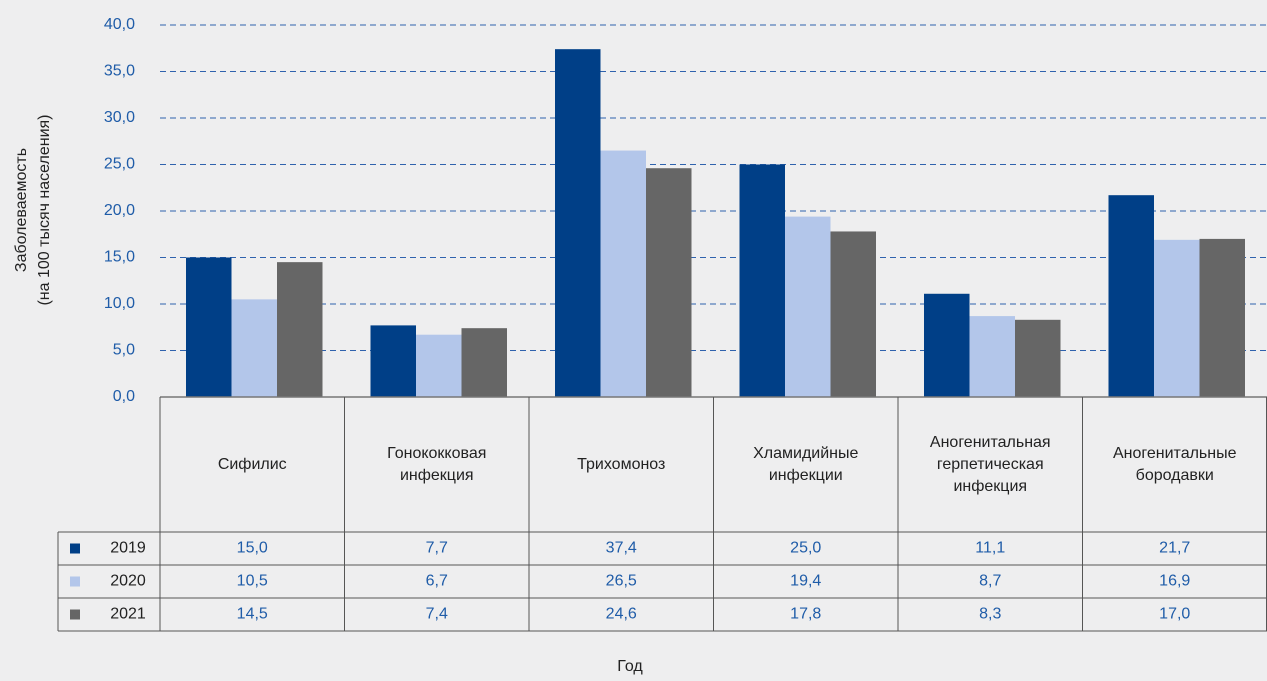 This screenshot has width=1267, height=681. Describe the element at coordinates (252, 581) in the screenshot. I see `value-label: 10,5` at that location.